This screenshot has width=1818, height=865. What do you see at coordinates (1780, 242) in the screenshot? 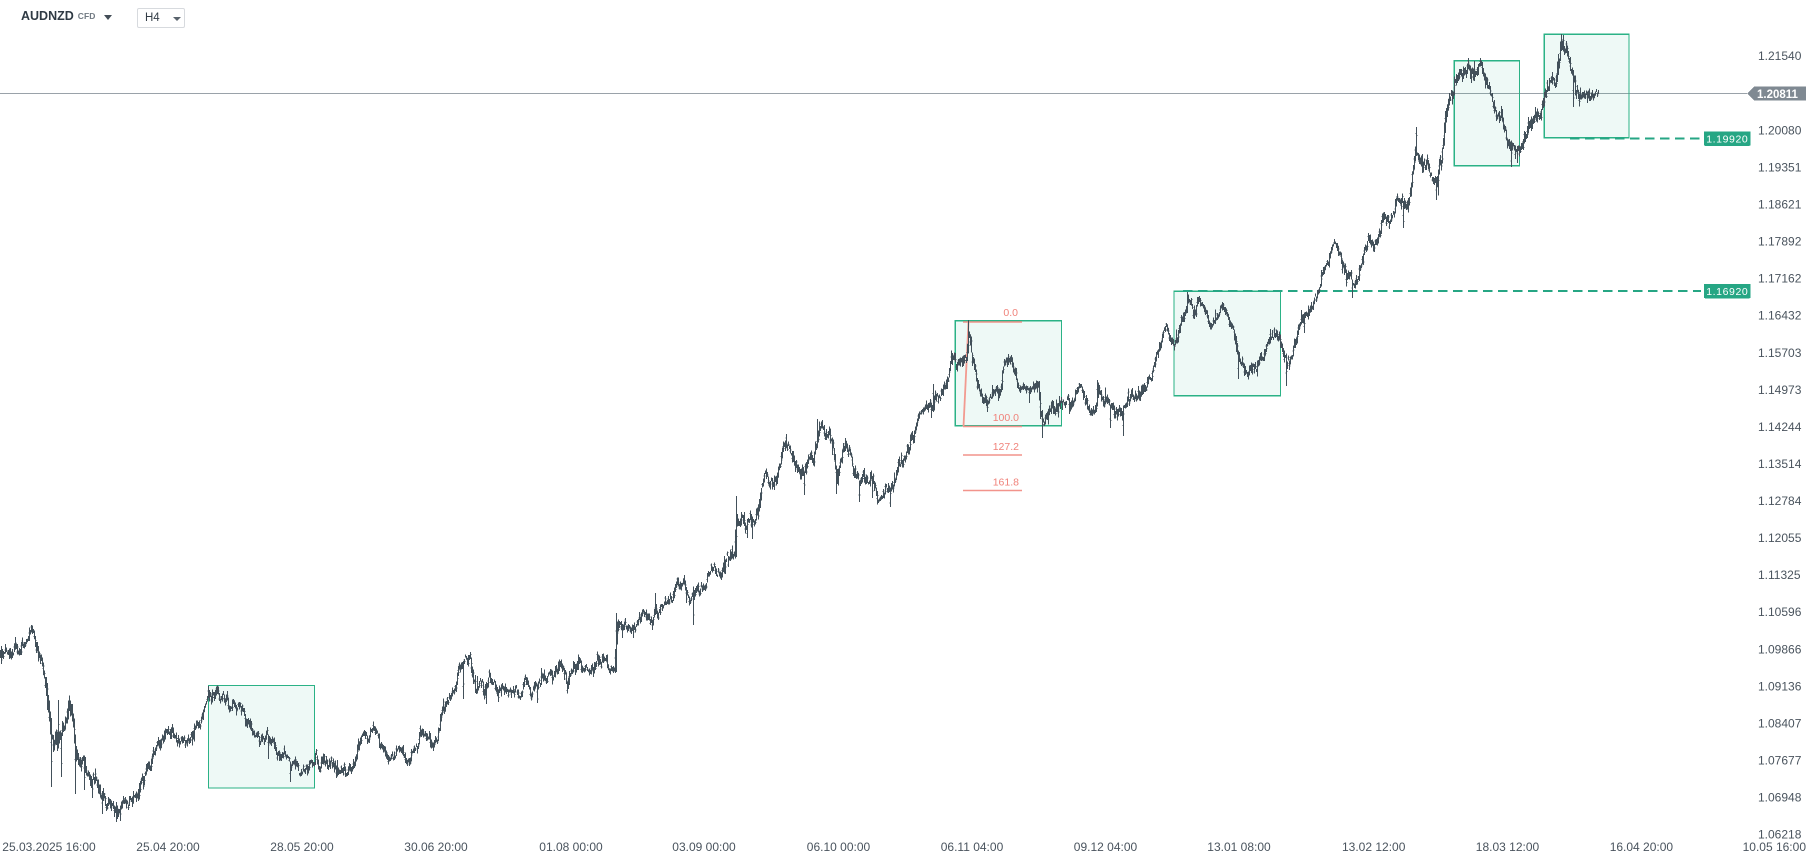
I see `svg-text: 1.17892` at bounding box center [1780, 242].